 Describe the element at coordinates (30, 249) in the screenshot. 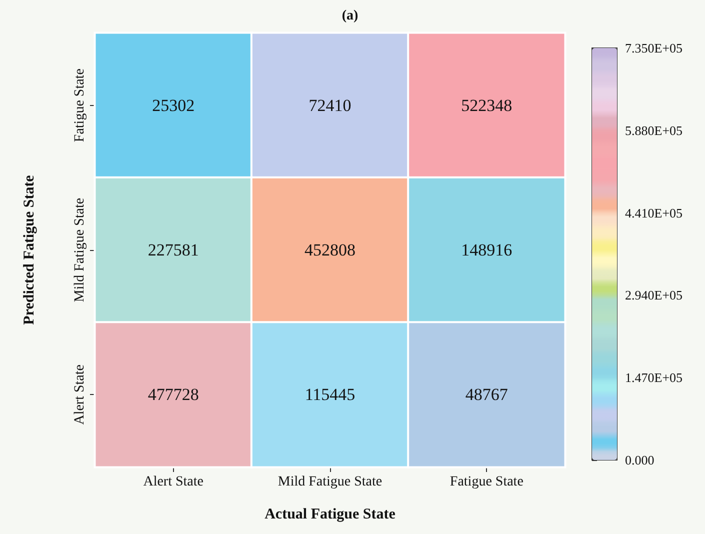

I see `y-axis-title: Predicted Fatigue State` at that location.